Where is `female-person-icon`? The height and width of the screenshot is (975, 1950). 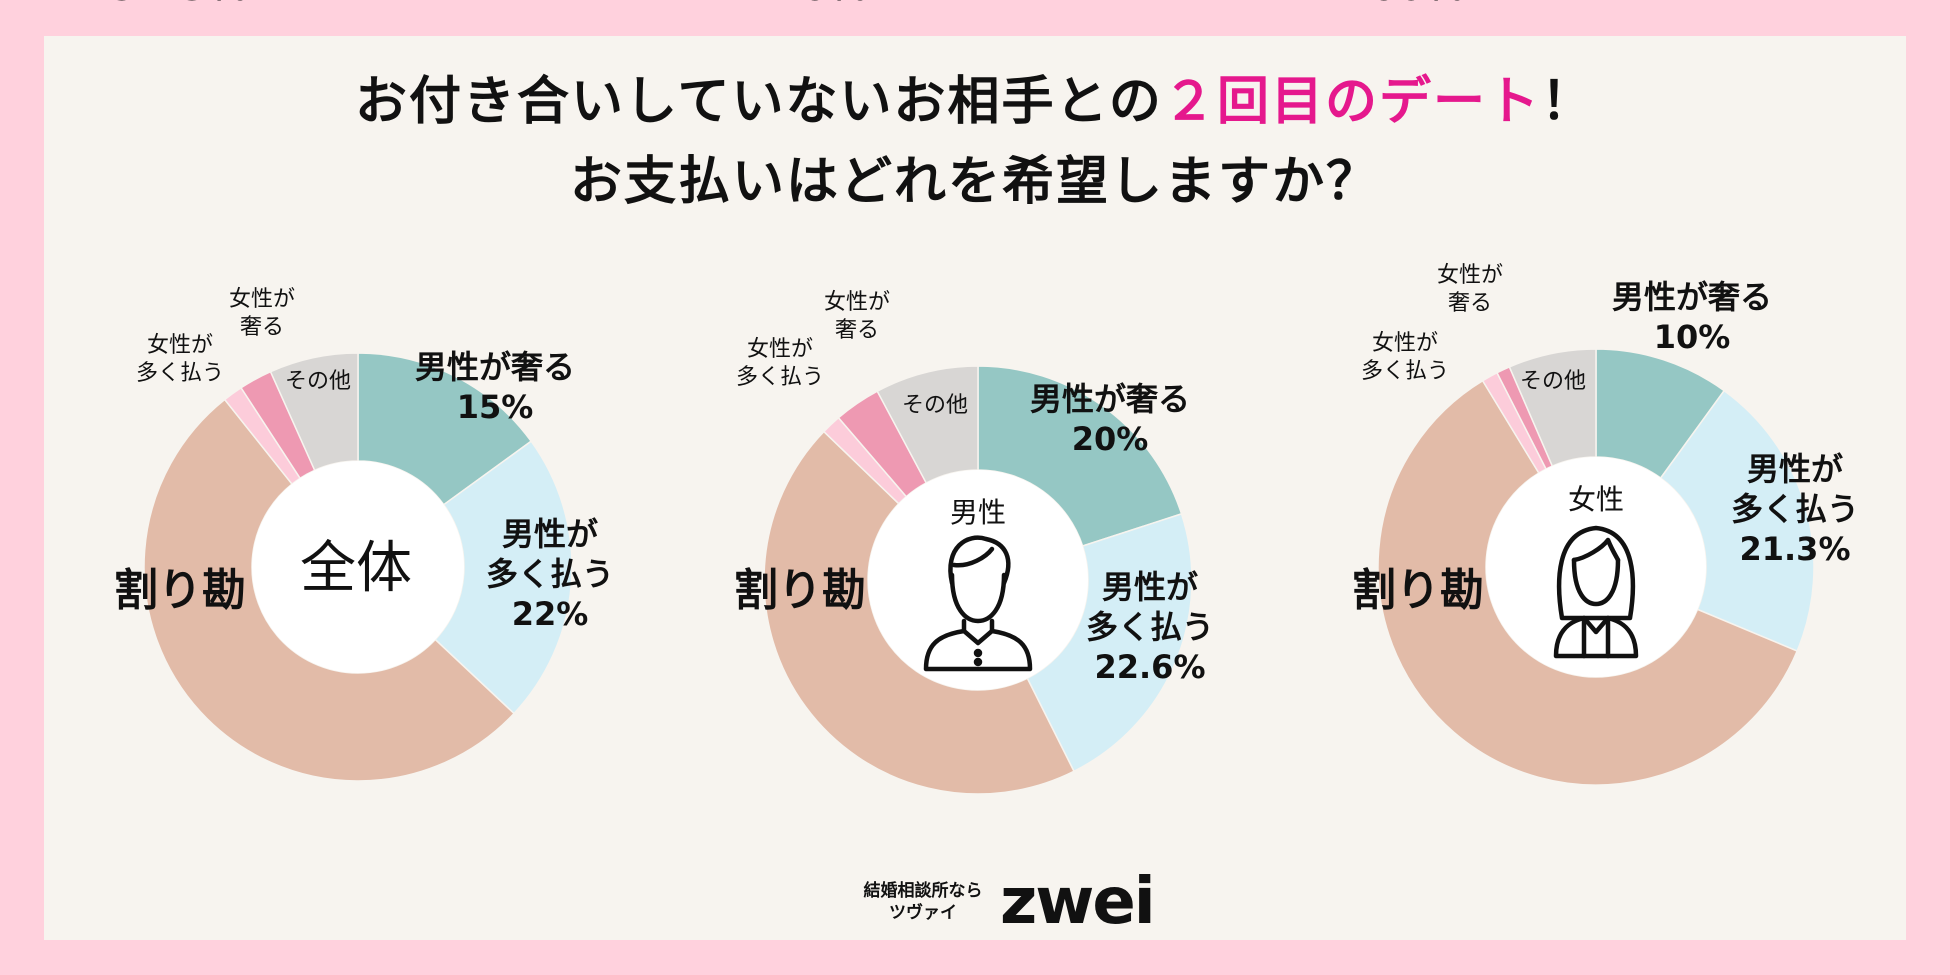 female-person-icon is located at coordinates (1596, 592).